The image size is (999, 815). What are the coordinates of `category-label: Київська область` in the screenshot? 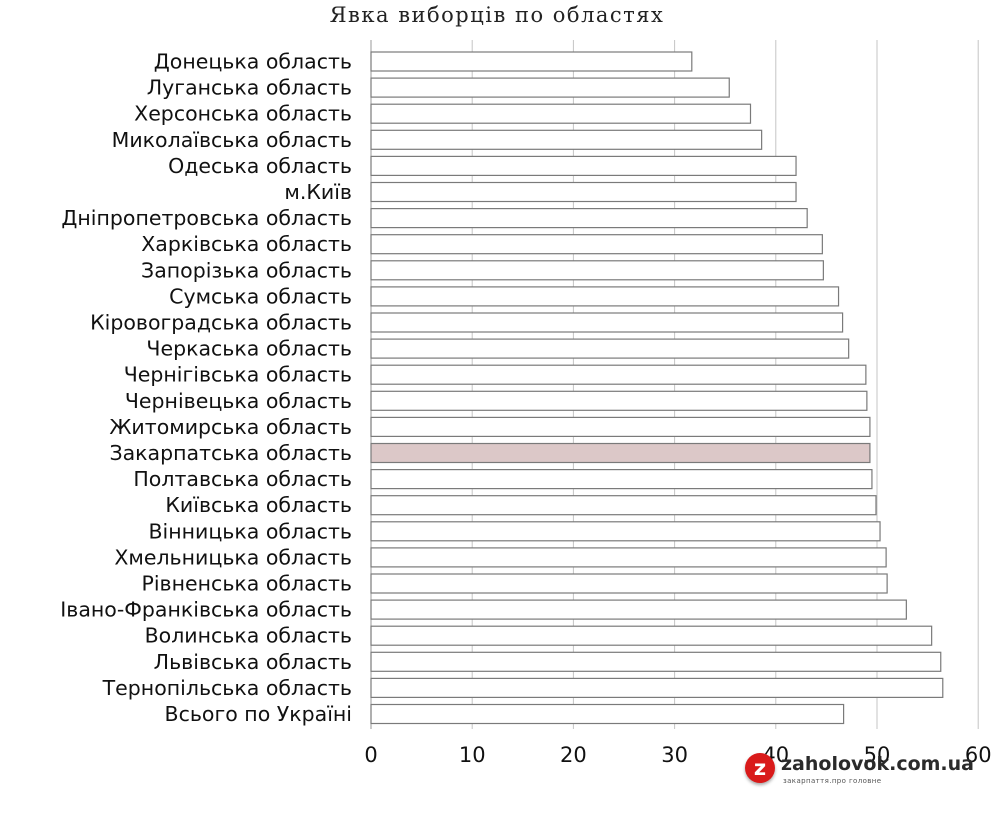 It's located at (258, 505).